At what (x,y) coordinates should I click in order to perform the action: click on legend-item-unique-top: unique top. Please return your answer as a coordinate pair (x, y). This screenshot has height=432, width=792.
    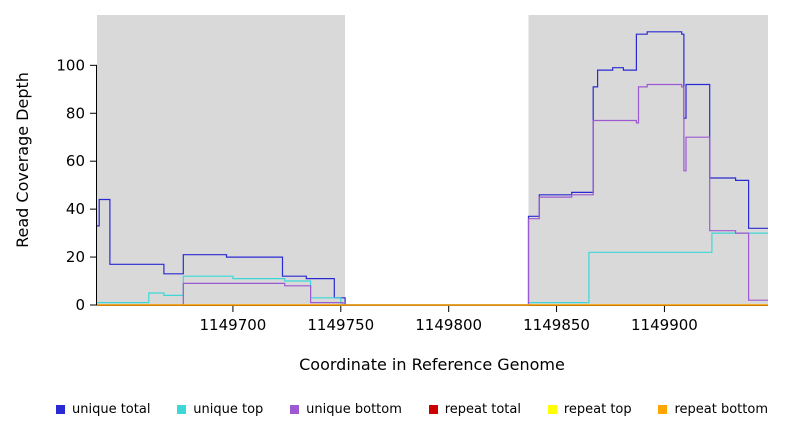
    Looking at the image, I should click on (220, 409).